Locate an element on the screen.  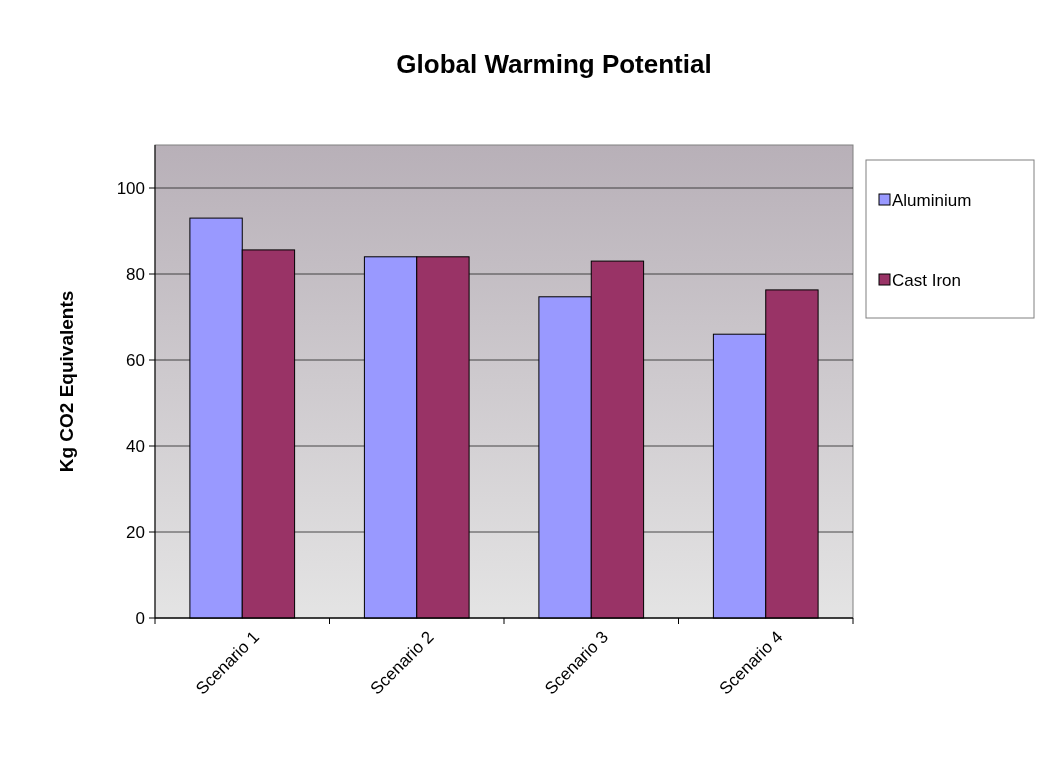
legend-label: Cast Iron is located at coordinates (926, 280).